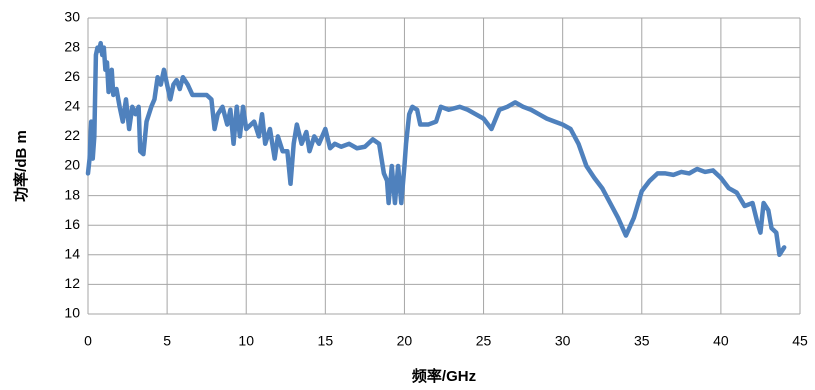 Image resolution: width=815 pixels, height=390 pixels. I want to click on x-axis-title: 频率/GHz, so click(444, 376).